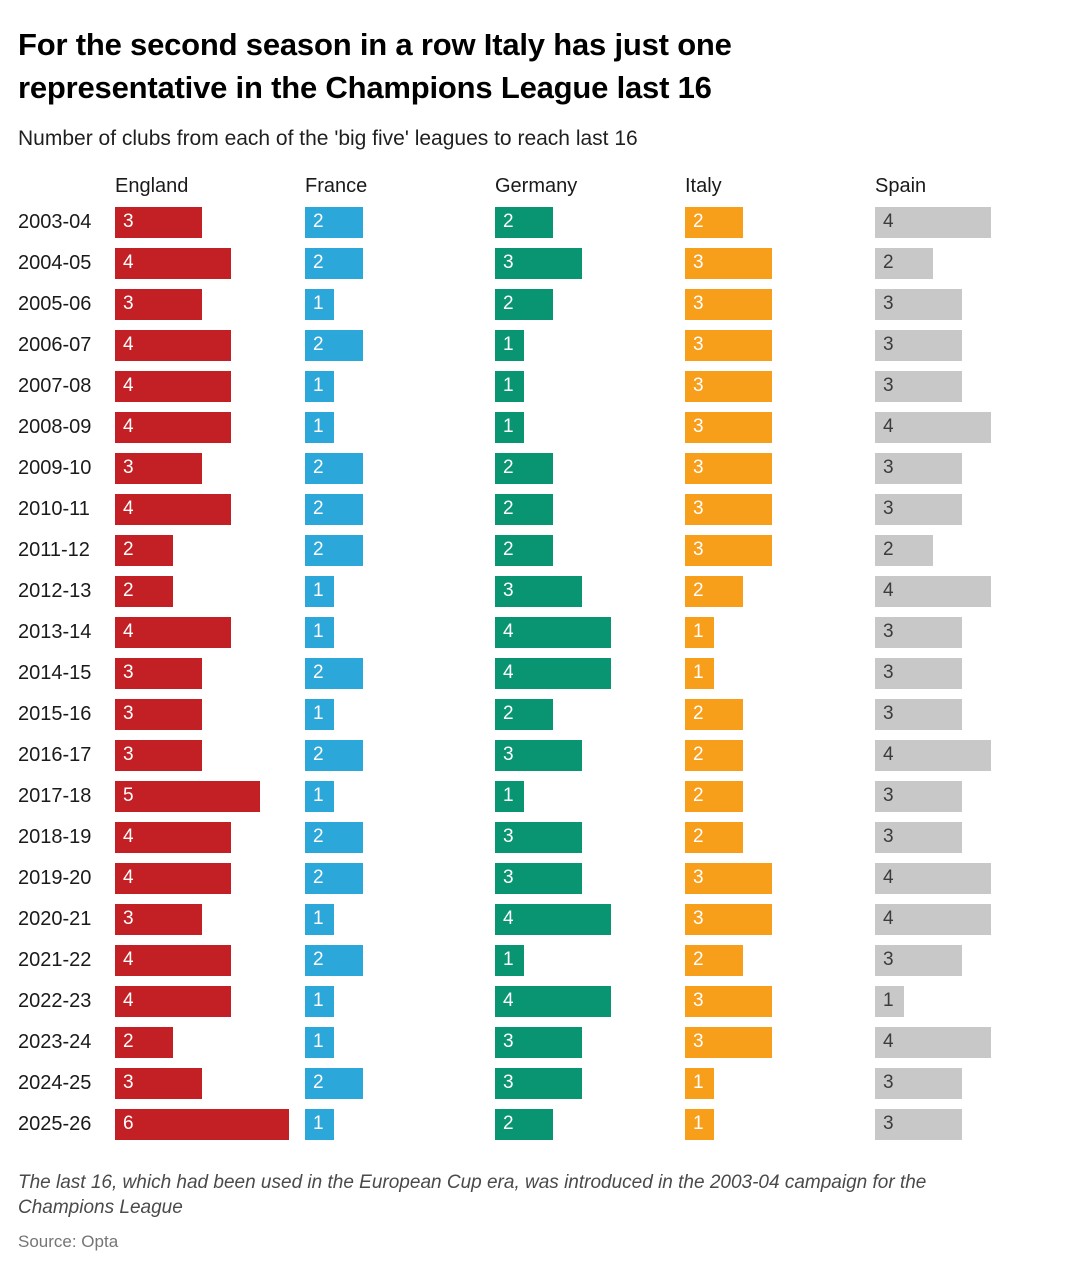  What do you see at coordinates (400, 427) in the screenshot?
I see `column-france: 1` at bounding box center [400, 427].